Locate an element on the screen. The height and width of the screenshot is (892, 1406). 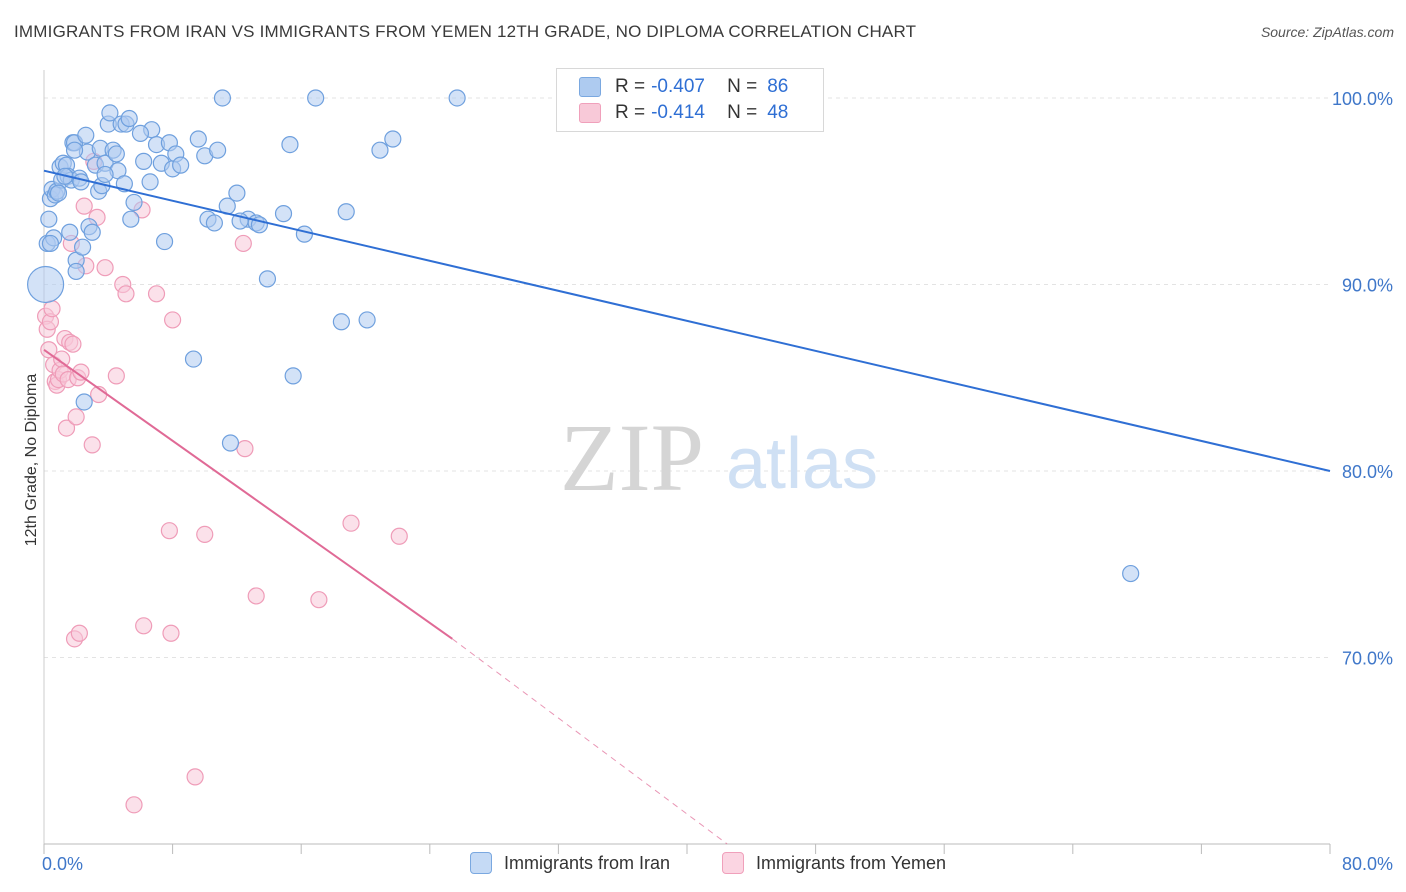
legend-swatch-iran is located at coordinates (590, 87).